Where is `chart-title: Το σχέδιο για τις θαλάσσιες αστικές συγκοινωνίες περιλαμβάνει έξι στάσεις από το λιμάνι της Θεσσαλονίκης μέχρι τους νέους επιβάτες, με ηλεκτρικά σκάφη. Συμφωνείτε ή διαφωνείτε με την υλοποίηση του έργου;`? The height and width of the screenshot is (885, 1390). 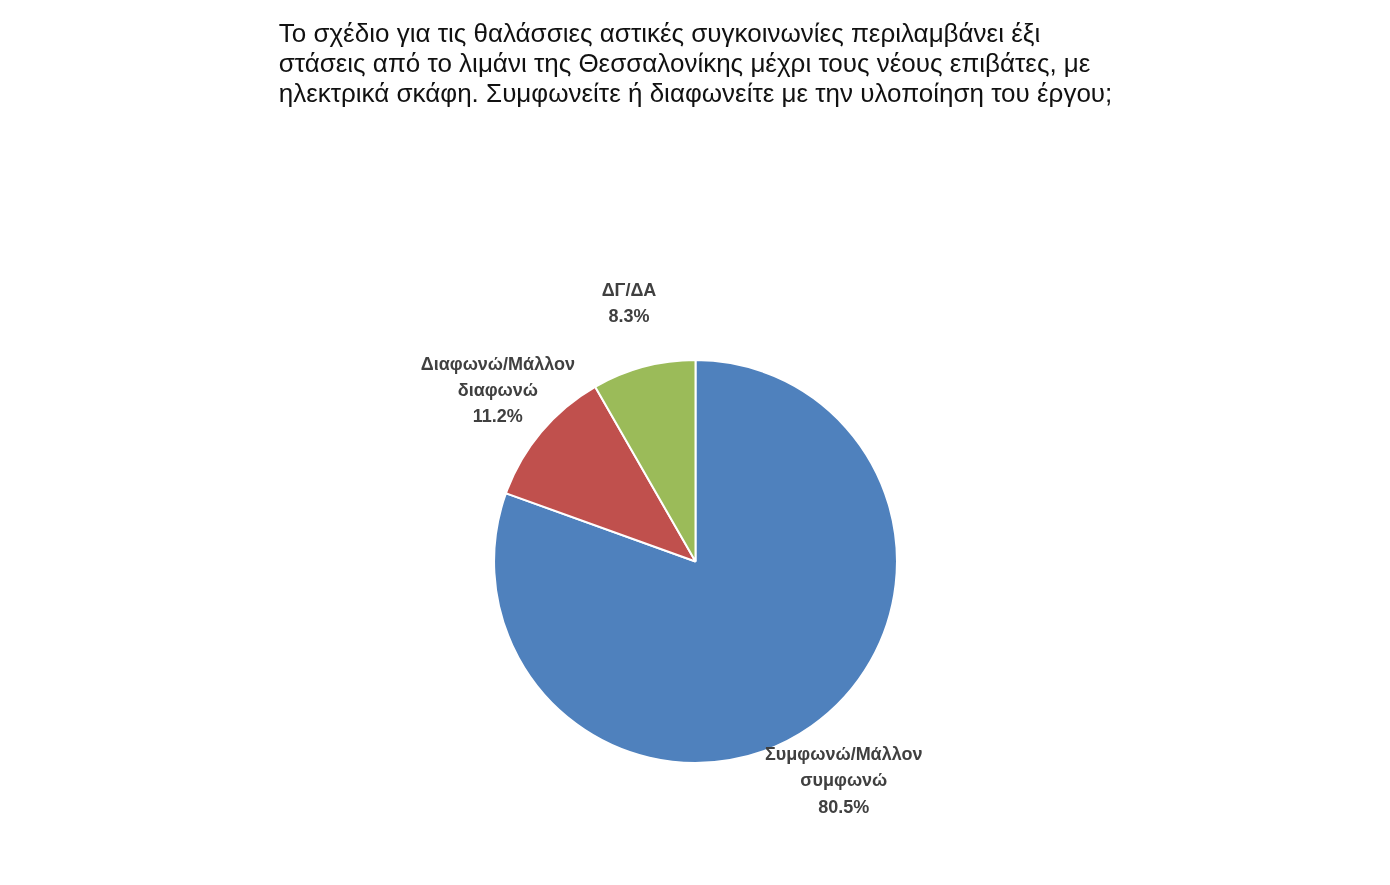
chart-title: Το σχέδιο για τις θαλάσσιες αστικές συγκοινωνίες περιλαμβάνει έξι στάσεις από το λιμάνι της Θεσσαλονίκης μέχρι τους νέους επιβάτες, με ηλεκτρικά σκάφη. Συμφωνείτε ή διαφωνείτε με την υλοποίηση του έργου; is located at coordinates (695, 62).